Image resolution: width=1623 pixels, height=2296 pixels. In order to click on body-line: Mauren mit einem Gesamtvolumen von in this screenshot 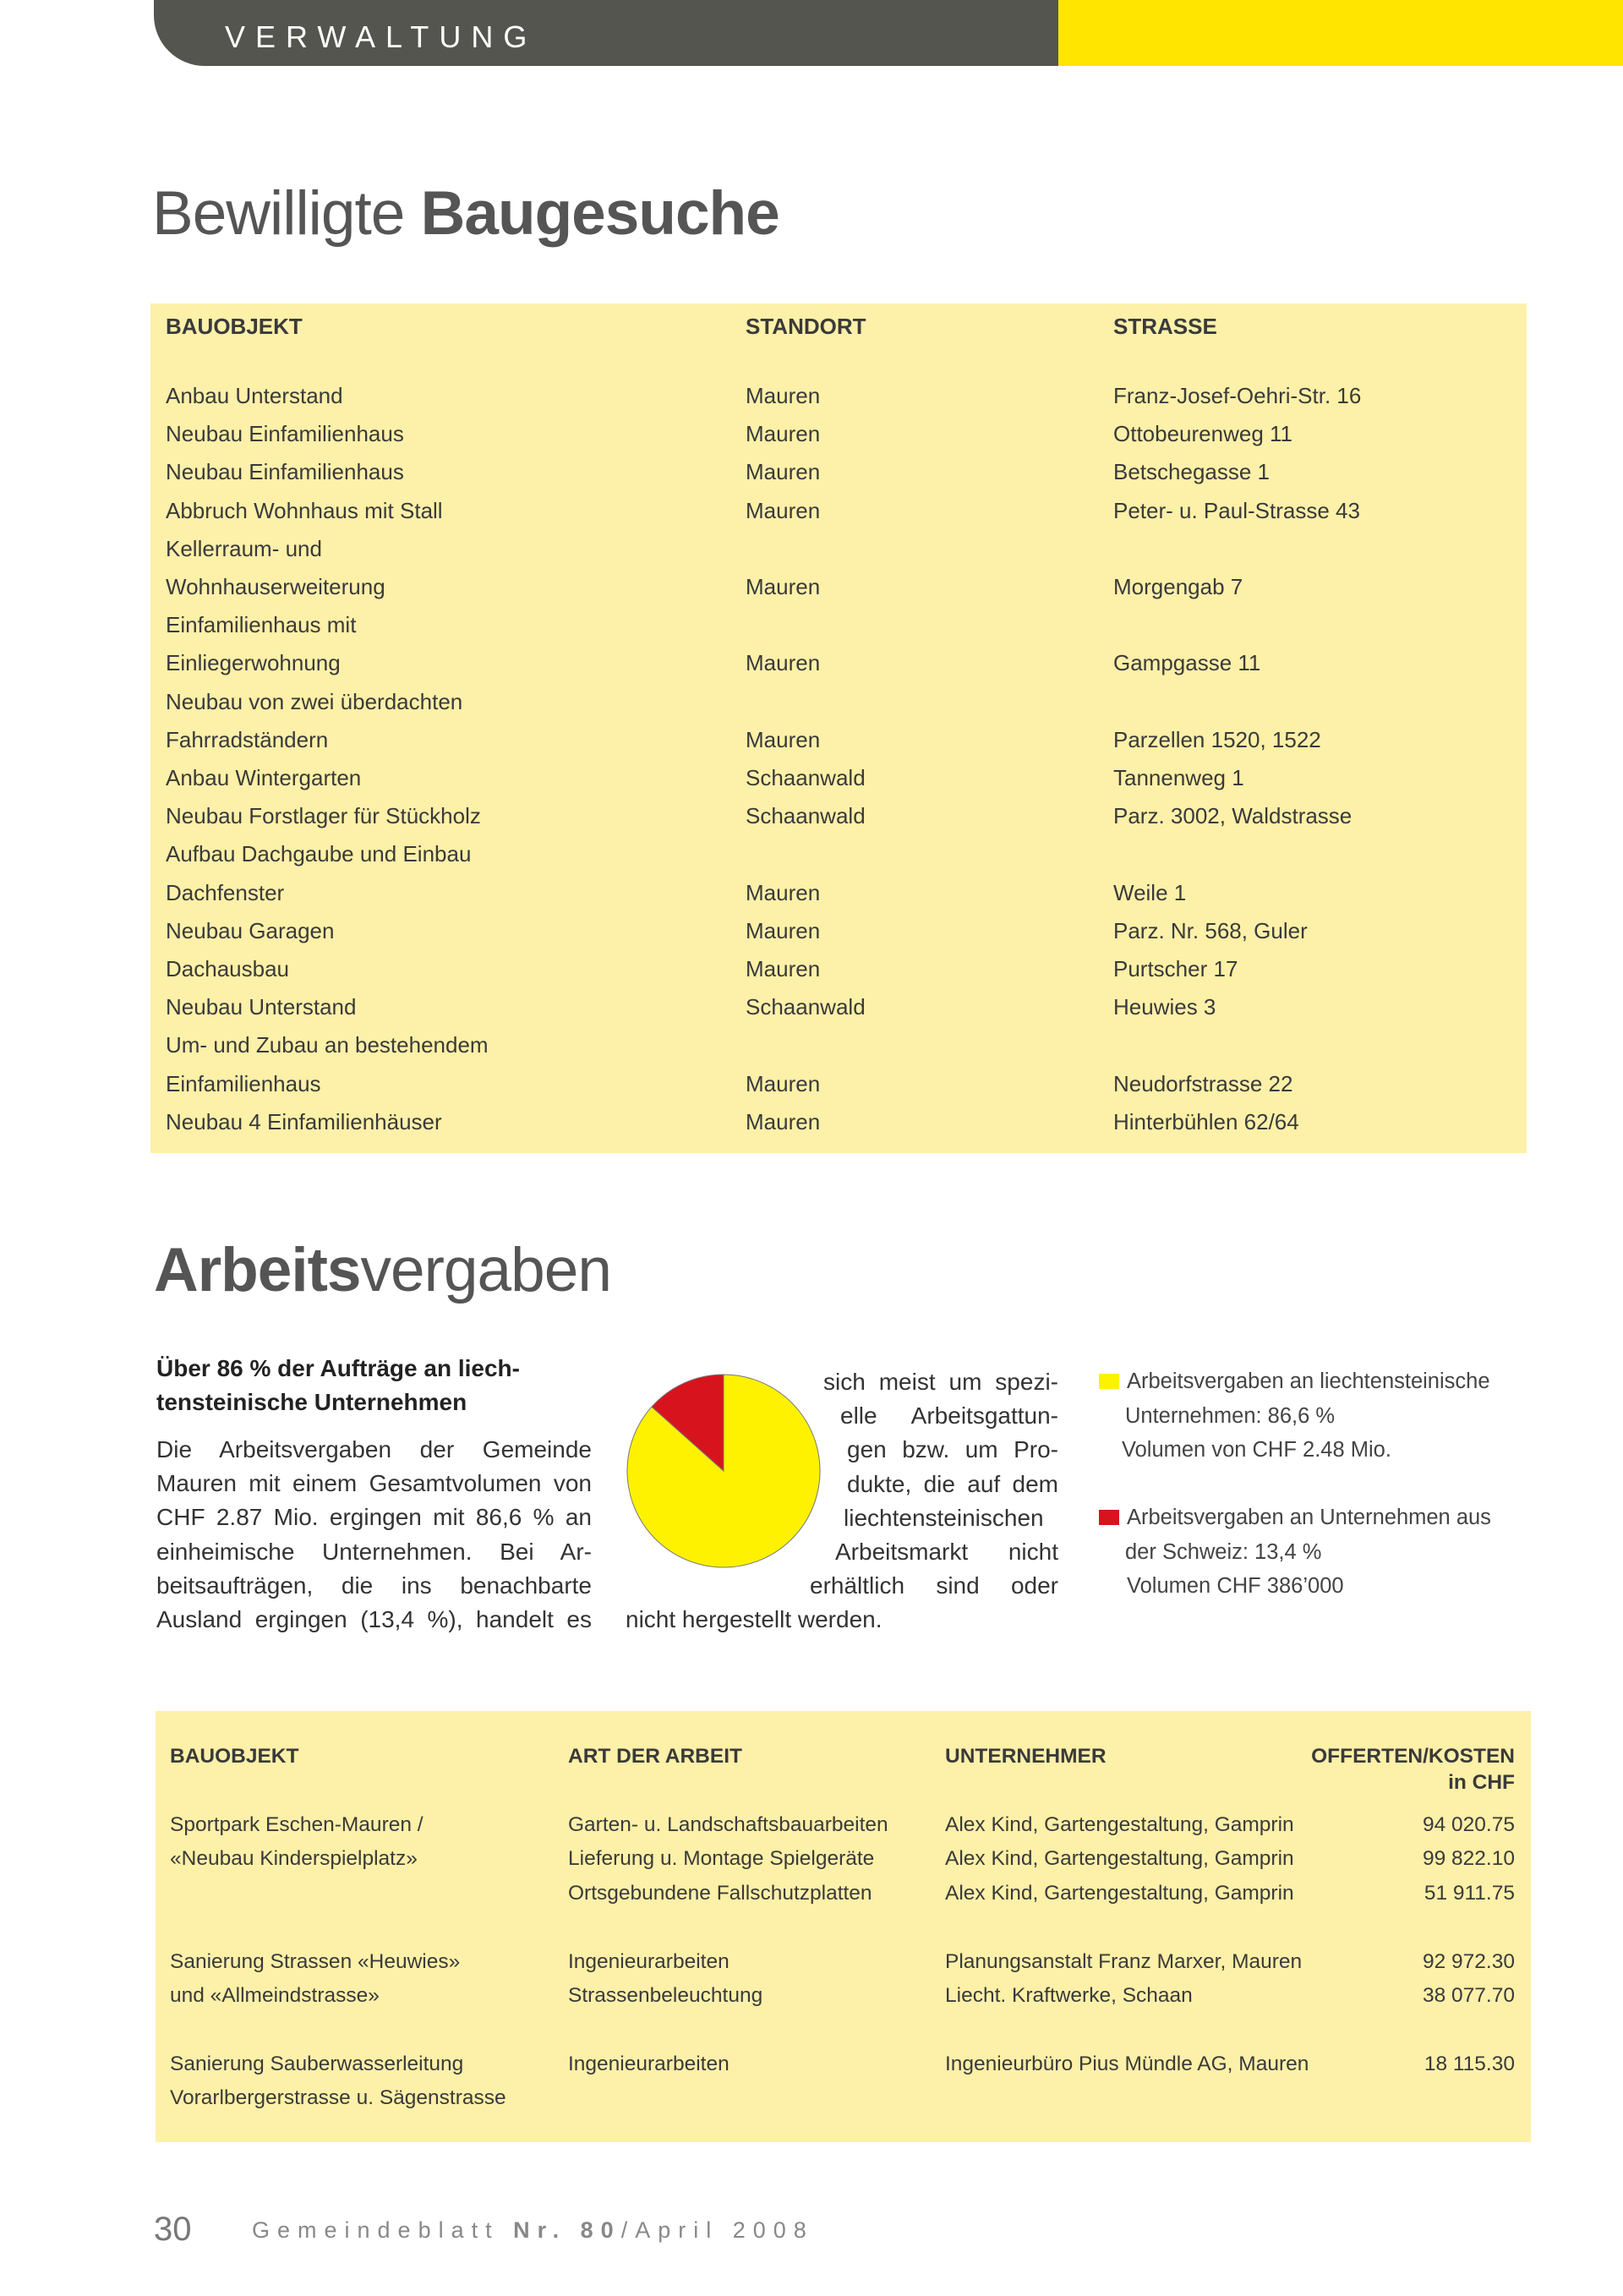, I will do `click(374, 1483)`.